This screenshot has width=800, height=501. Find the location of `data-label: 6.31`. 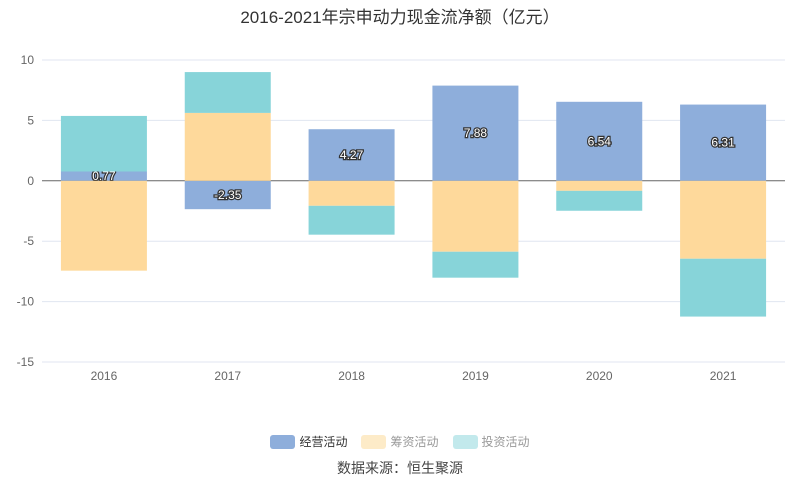

data-label: 6.31 is located at coordinates (723, 143).